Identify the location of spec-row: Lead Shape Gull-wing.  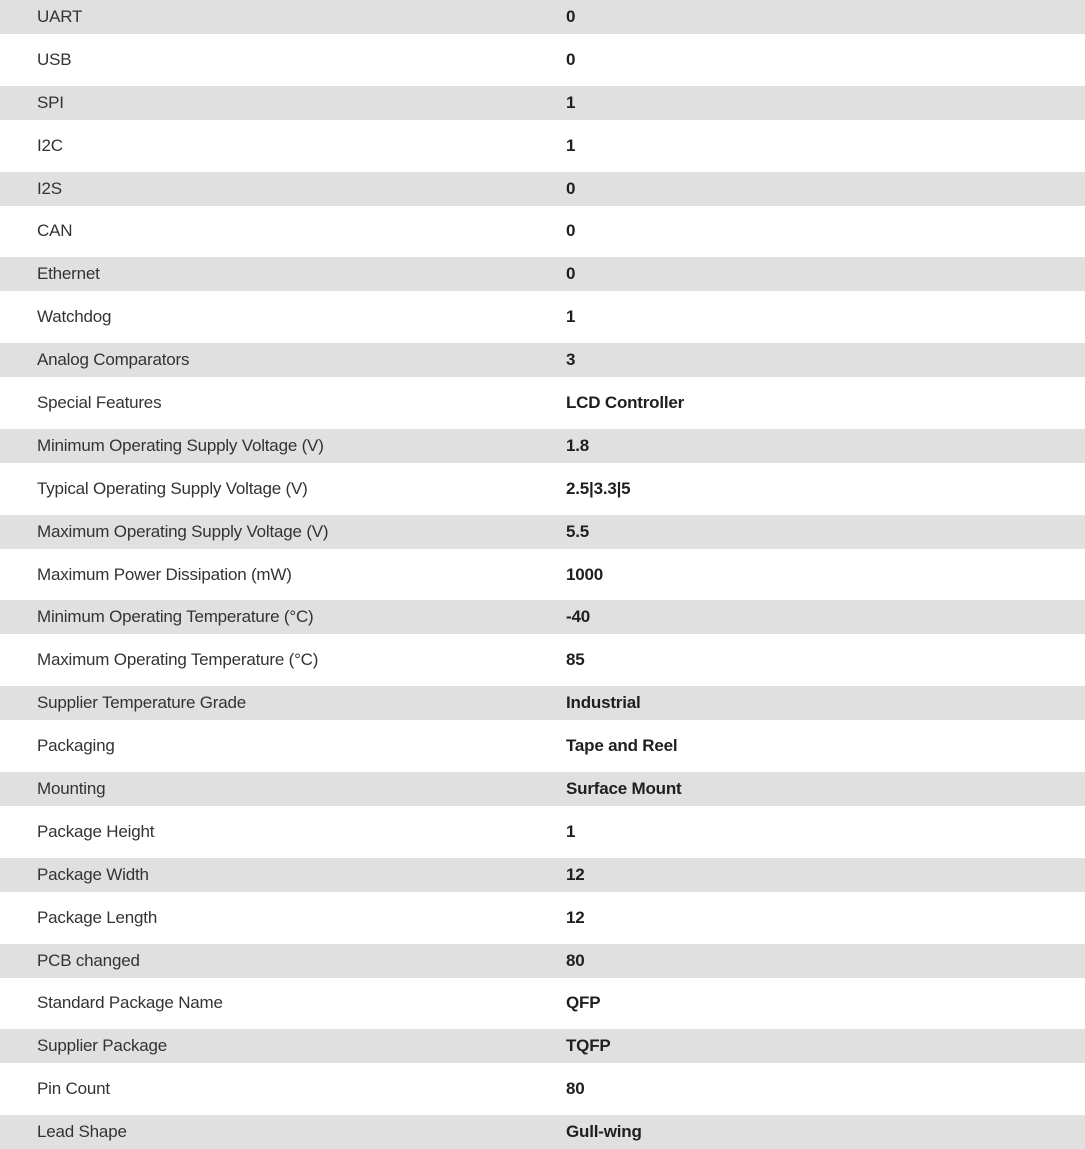
(542, 1132).